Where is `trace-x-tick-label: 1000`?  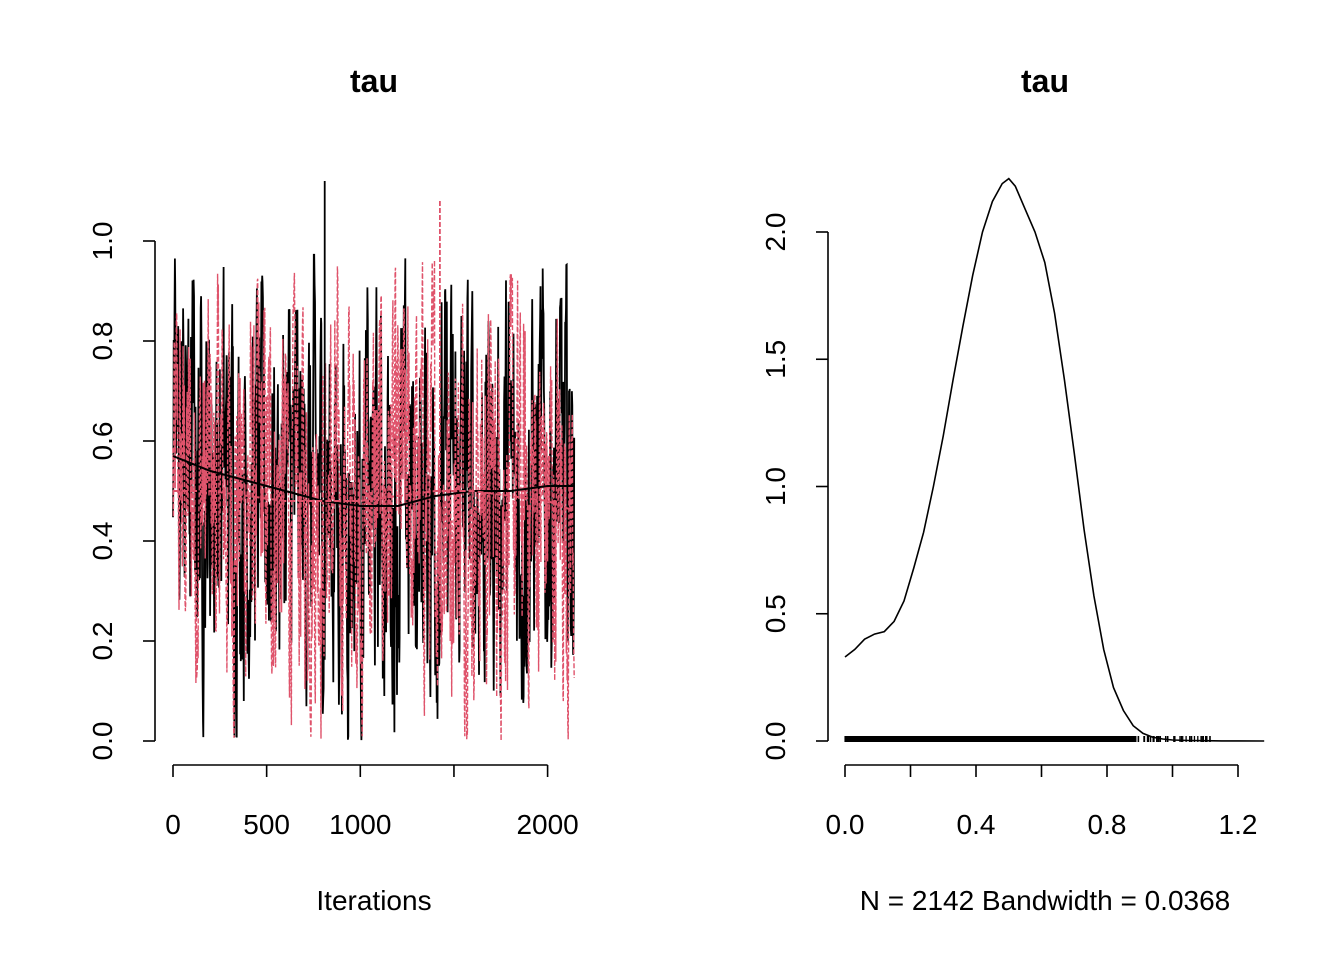
trace-x-tick-label: 1000 is located at coordinates (360, 824).